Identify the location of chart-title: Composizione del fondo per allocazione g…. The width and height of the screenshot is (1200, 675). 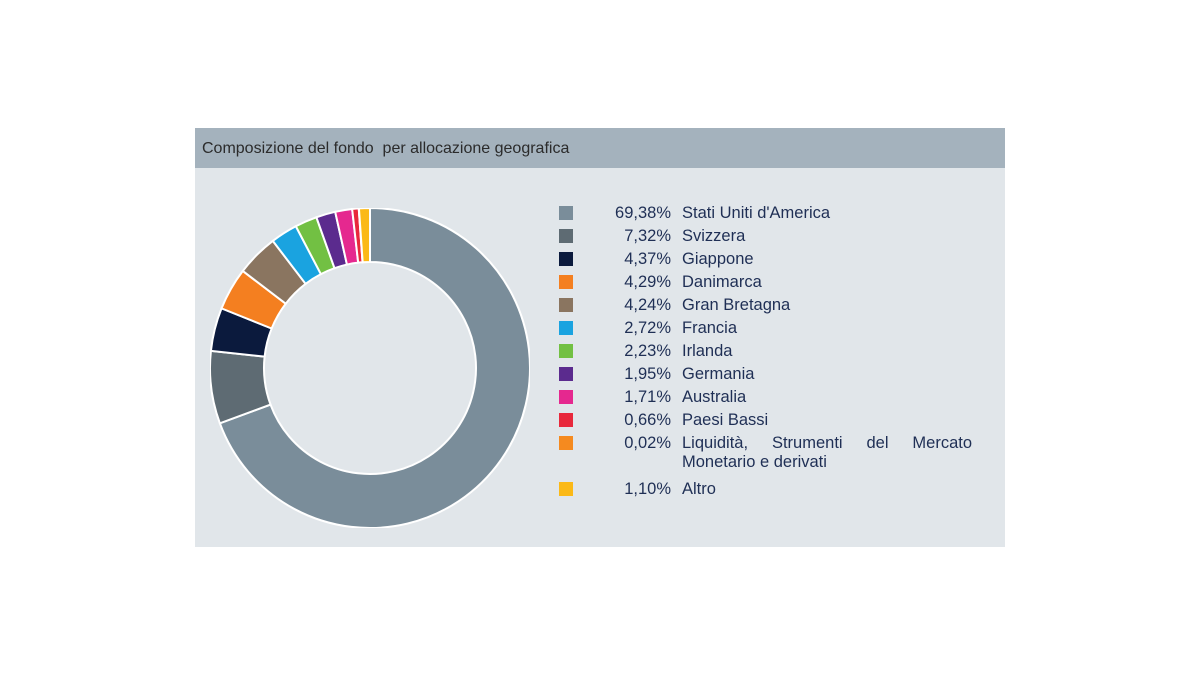
(386, 148).